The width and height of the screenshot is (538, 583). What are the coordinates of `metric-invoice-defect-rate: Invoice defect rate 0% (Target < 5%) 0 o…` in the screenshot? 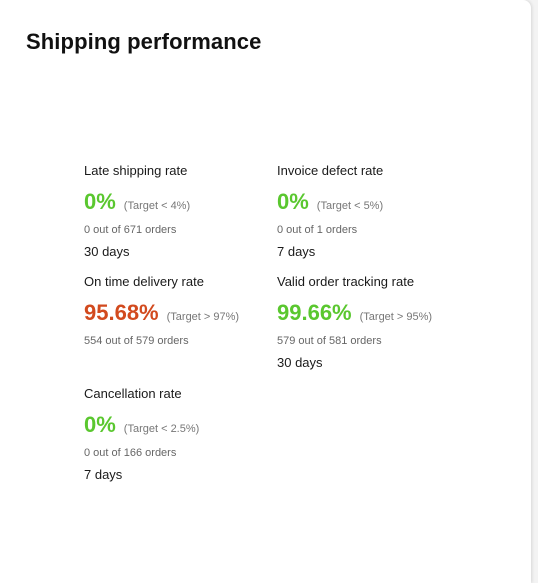 It's located at (372, 211).